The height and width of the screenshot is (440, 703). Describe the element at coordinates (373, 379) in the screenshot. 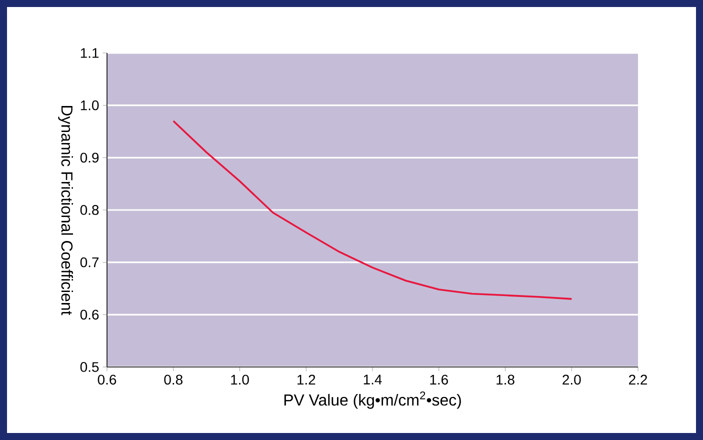

I see `x-tick-label: 1.4` at that location.